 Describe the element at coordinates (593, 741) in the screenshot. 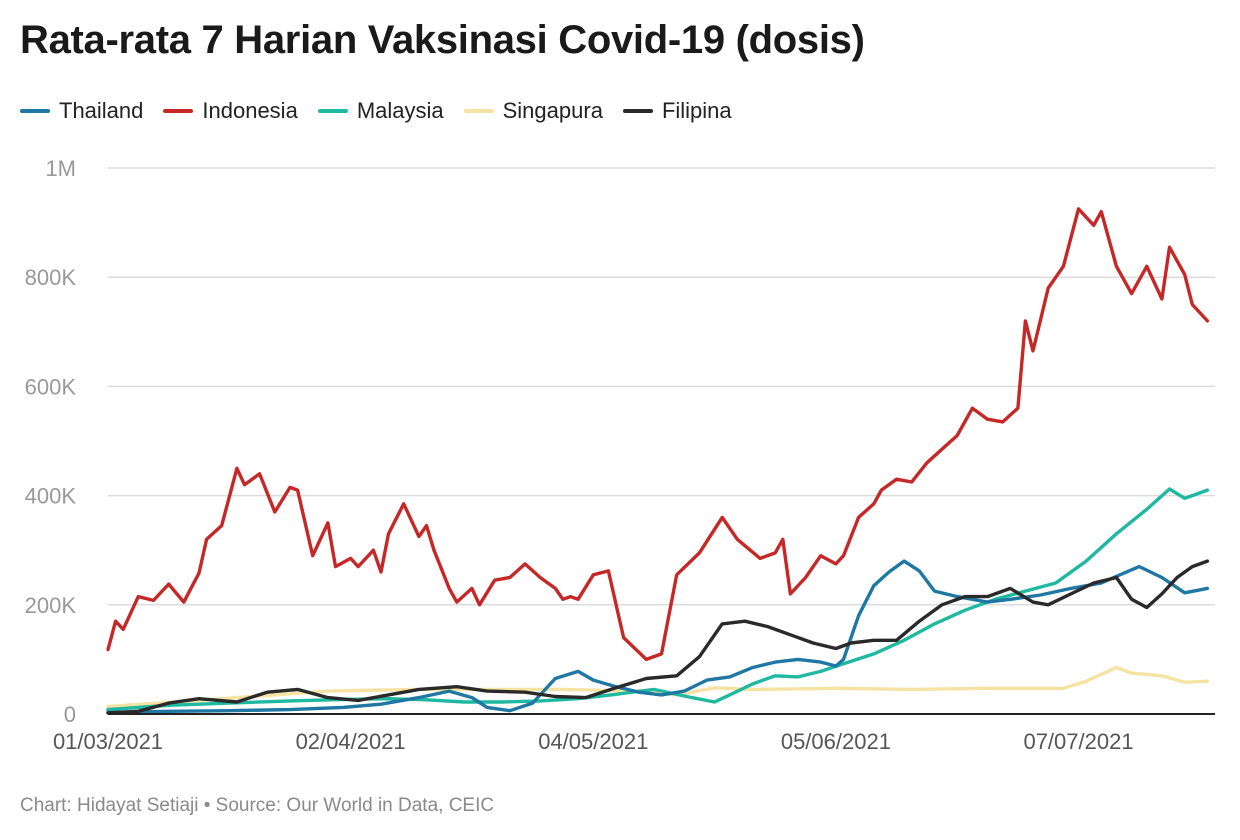

I see `x-tick-label: 04/05/2021` at that location.